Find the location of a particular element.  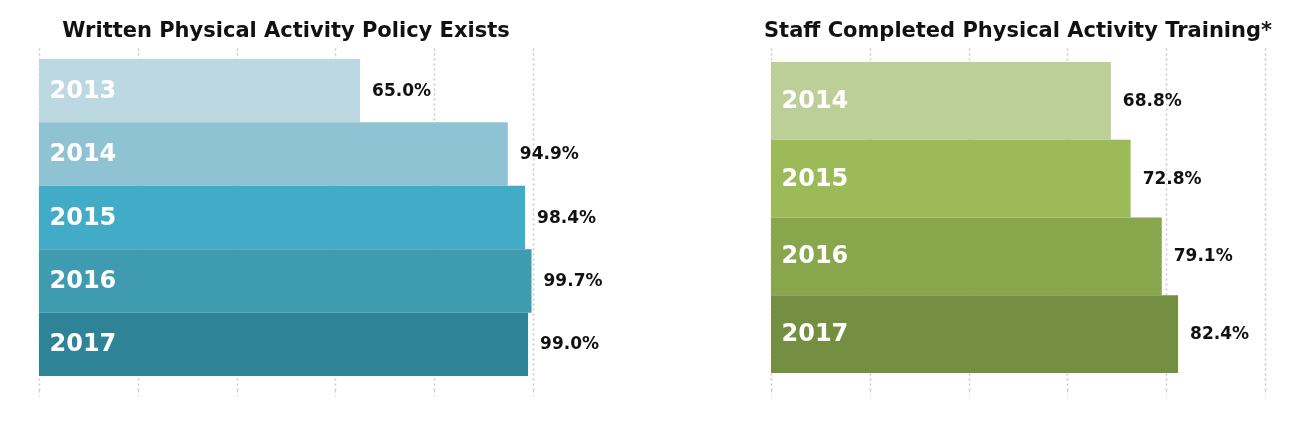

chart-title: Staff Completed Physical Activity Training* is located at coordinates (1018, 30).